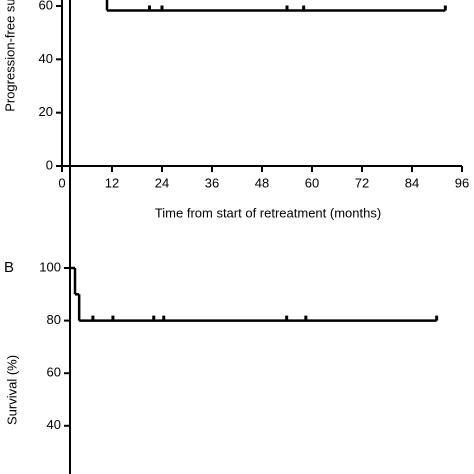 This screenshot has width=474, height=474. Describe the element at coordinates (162, 182) in the screenshot. I see `x-tick-label: 24` at that location.